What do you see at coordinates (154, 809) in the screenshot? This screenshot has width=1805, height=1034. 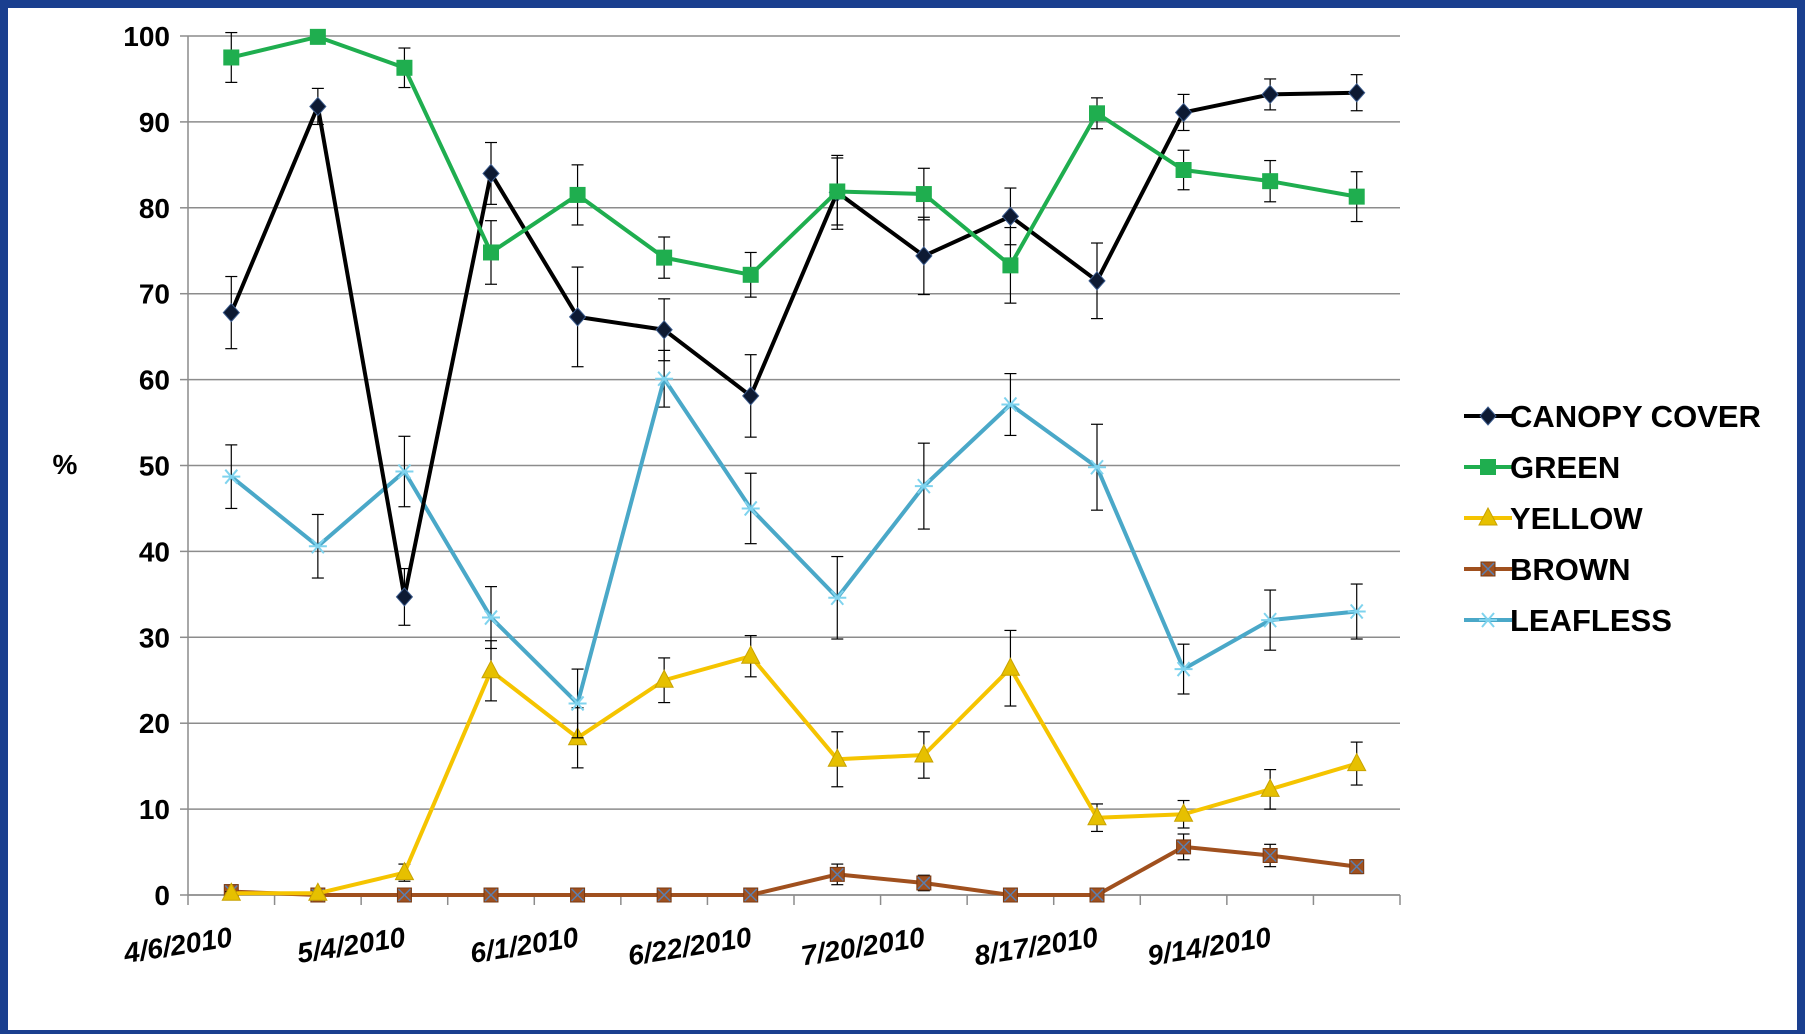 I see `y-tick-label: 10` at bounding box center [154, 809].